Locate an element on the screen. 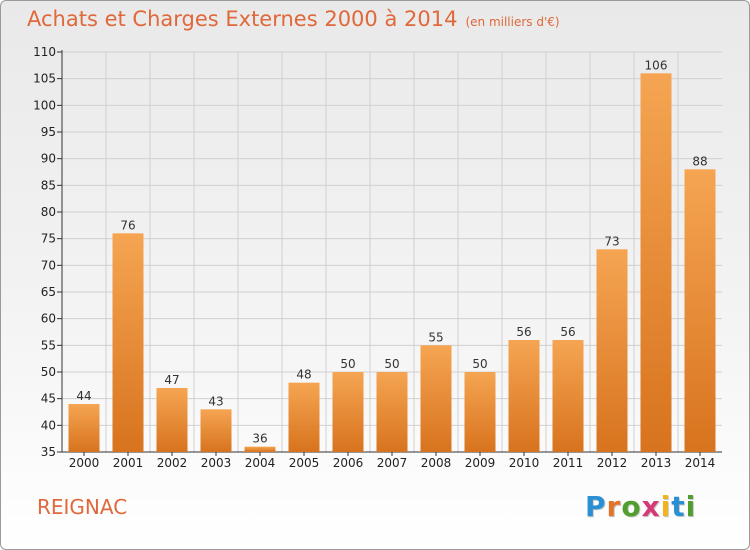  data-label-2003: 43 is located at coordinates (215, 401).